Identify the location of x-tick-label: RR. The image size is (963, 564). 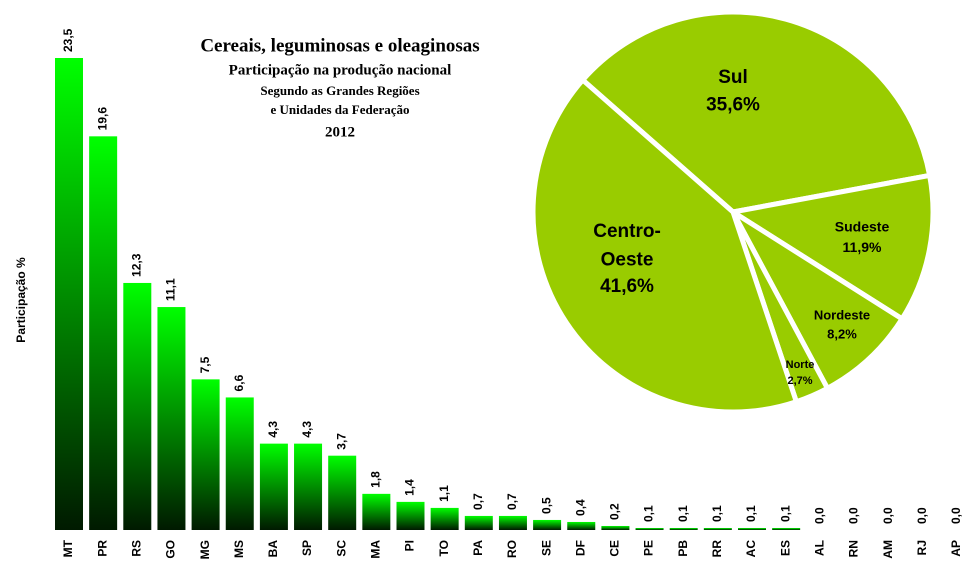
(717, 549).